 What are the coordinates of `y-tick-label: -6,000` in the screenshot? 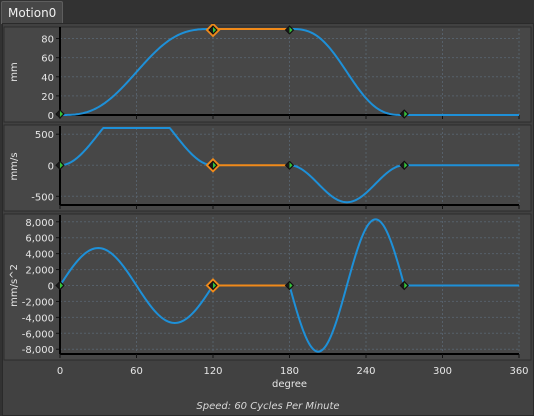 It's located at (38, 334).